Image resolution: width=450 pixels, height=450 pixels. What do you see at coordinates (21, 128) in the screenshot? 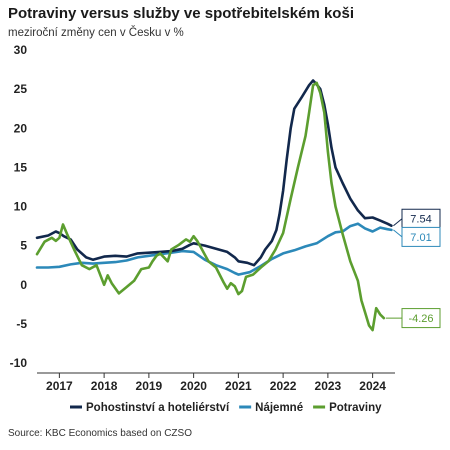
I see `y-tick-label: 20` at bounding box center [21, 128].